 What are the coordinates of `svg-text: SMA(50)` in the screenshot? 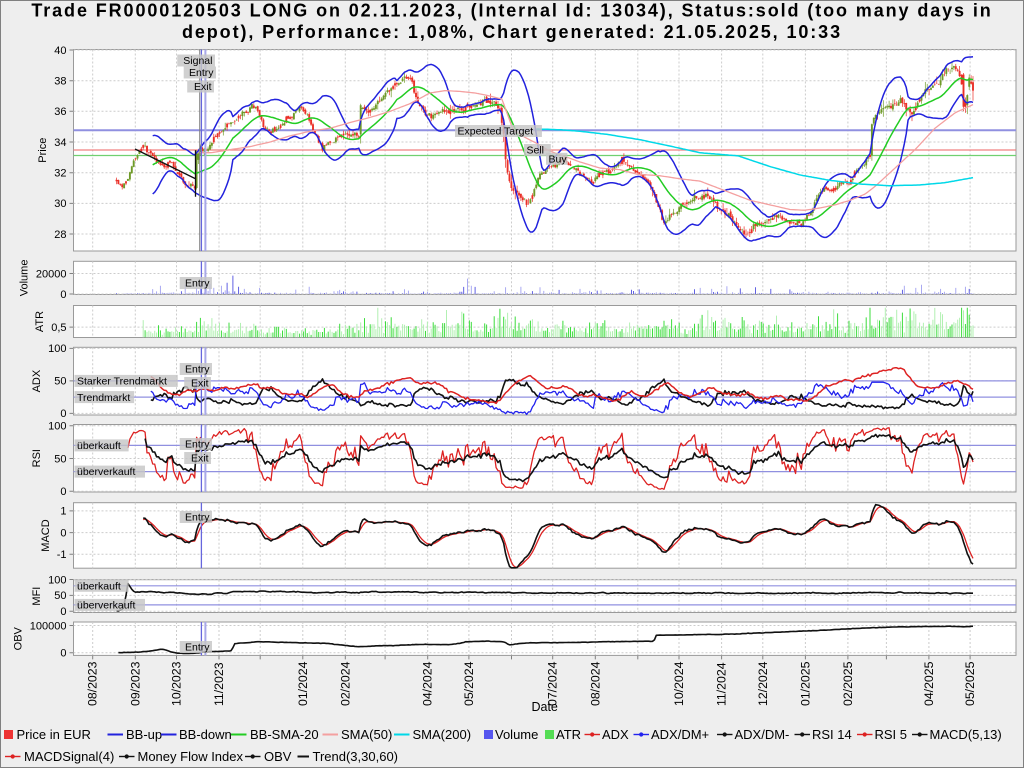 It's located at (366, 734).